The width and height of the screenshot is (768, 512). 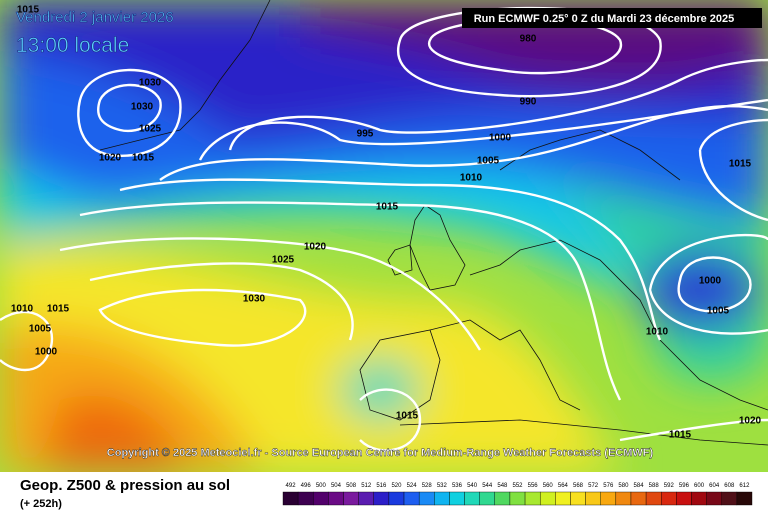 What do you see at coordinates (608, 486) in the screenshot?
I see `scale-label: 576` at bounding box center [608, 486].